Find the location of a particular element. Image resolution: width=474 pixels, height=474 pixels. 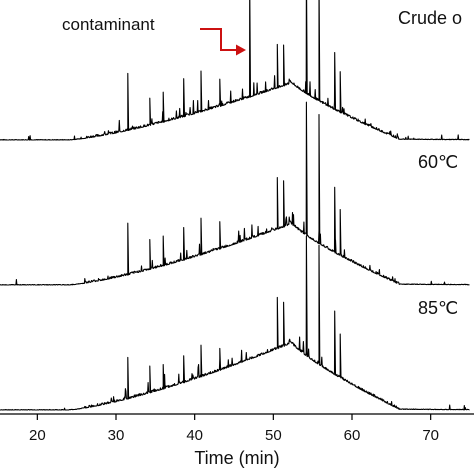

x-tick-label: 20 is located at coordinates (37, 435).